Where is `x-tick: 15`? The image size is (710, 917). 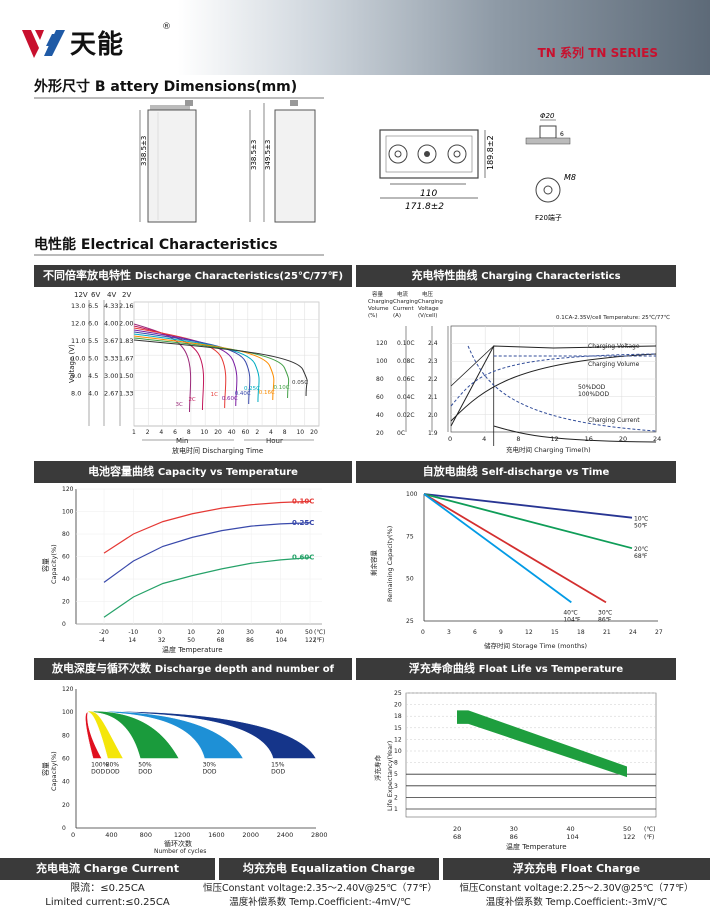 x-tick: 15 is located at coordinates (555, 632).